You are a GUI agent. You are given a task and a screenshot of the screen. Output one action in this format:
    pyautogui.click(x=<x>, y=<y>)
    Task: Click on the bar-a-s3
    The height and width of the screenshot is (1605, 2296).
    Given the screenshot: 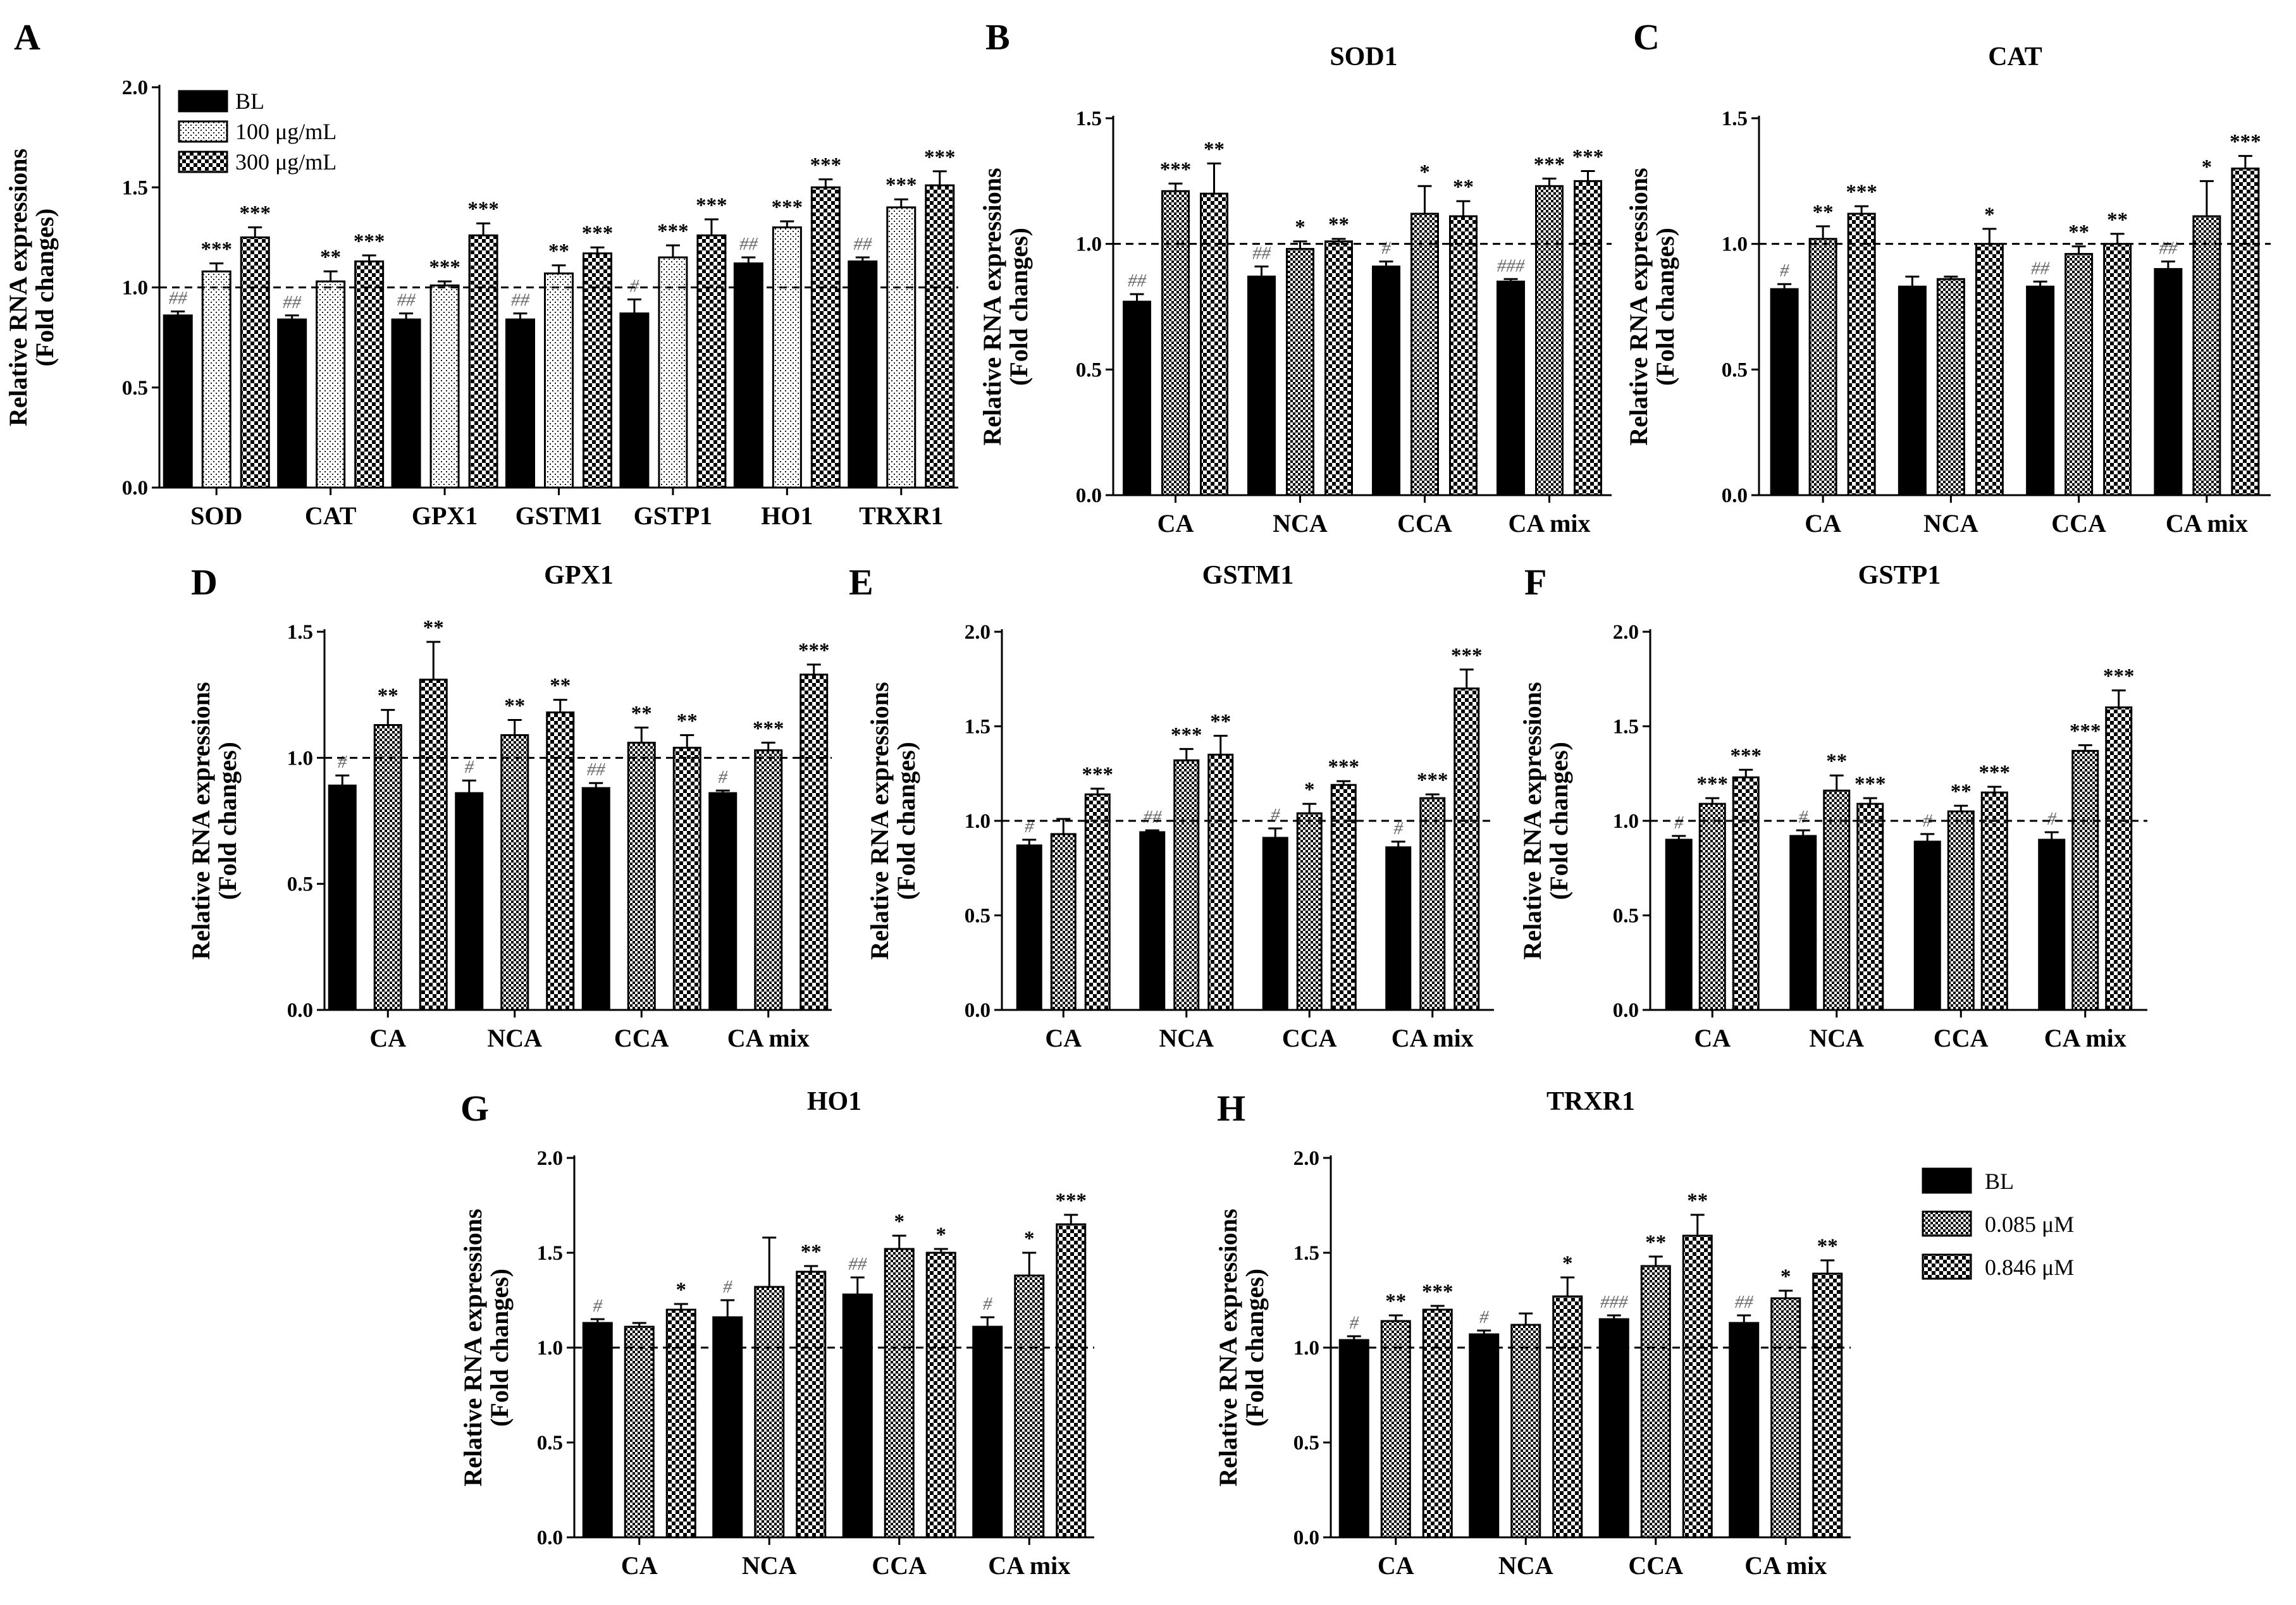 What is the action you would take?
    pyautogui.click(x=940, y=336)
    